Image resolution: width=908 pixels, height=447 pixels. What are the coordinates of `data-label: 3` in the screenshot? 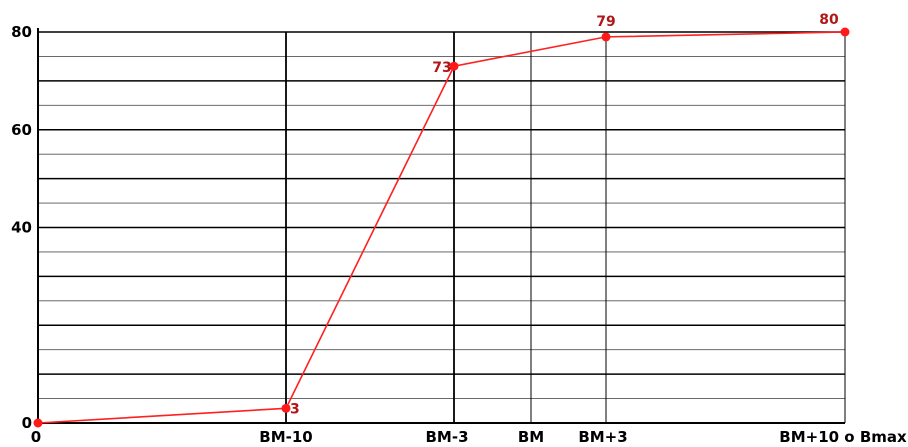 It's located at (295, 409).